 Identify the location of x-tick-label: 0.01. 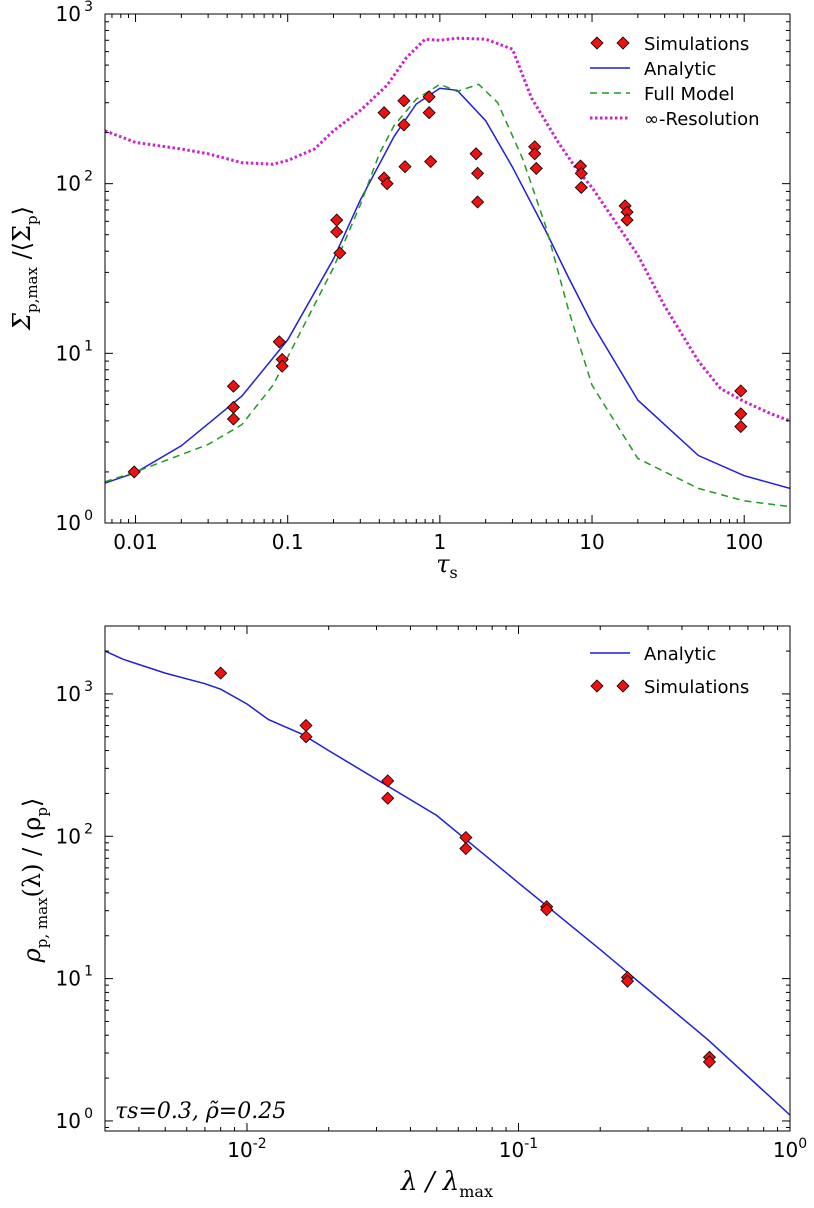
(135, 542).